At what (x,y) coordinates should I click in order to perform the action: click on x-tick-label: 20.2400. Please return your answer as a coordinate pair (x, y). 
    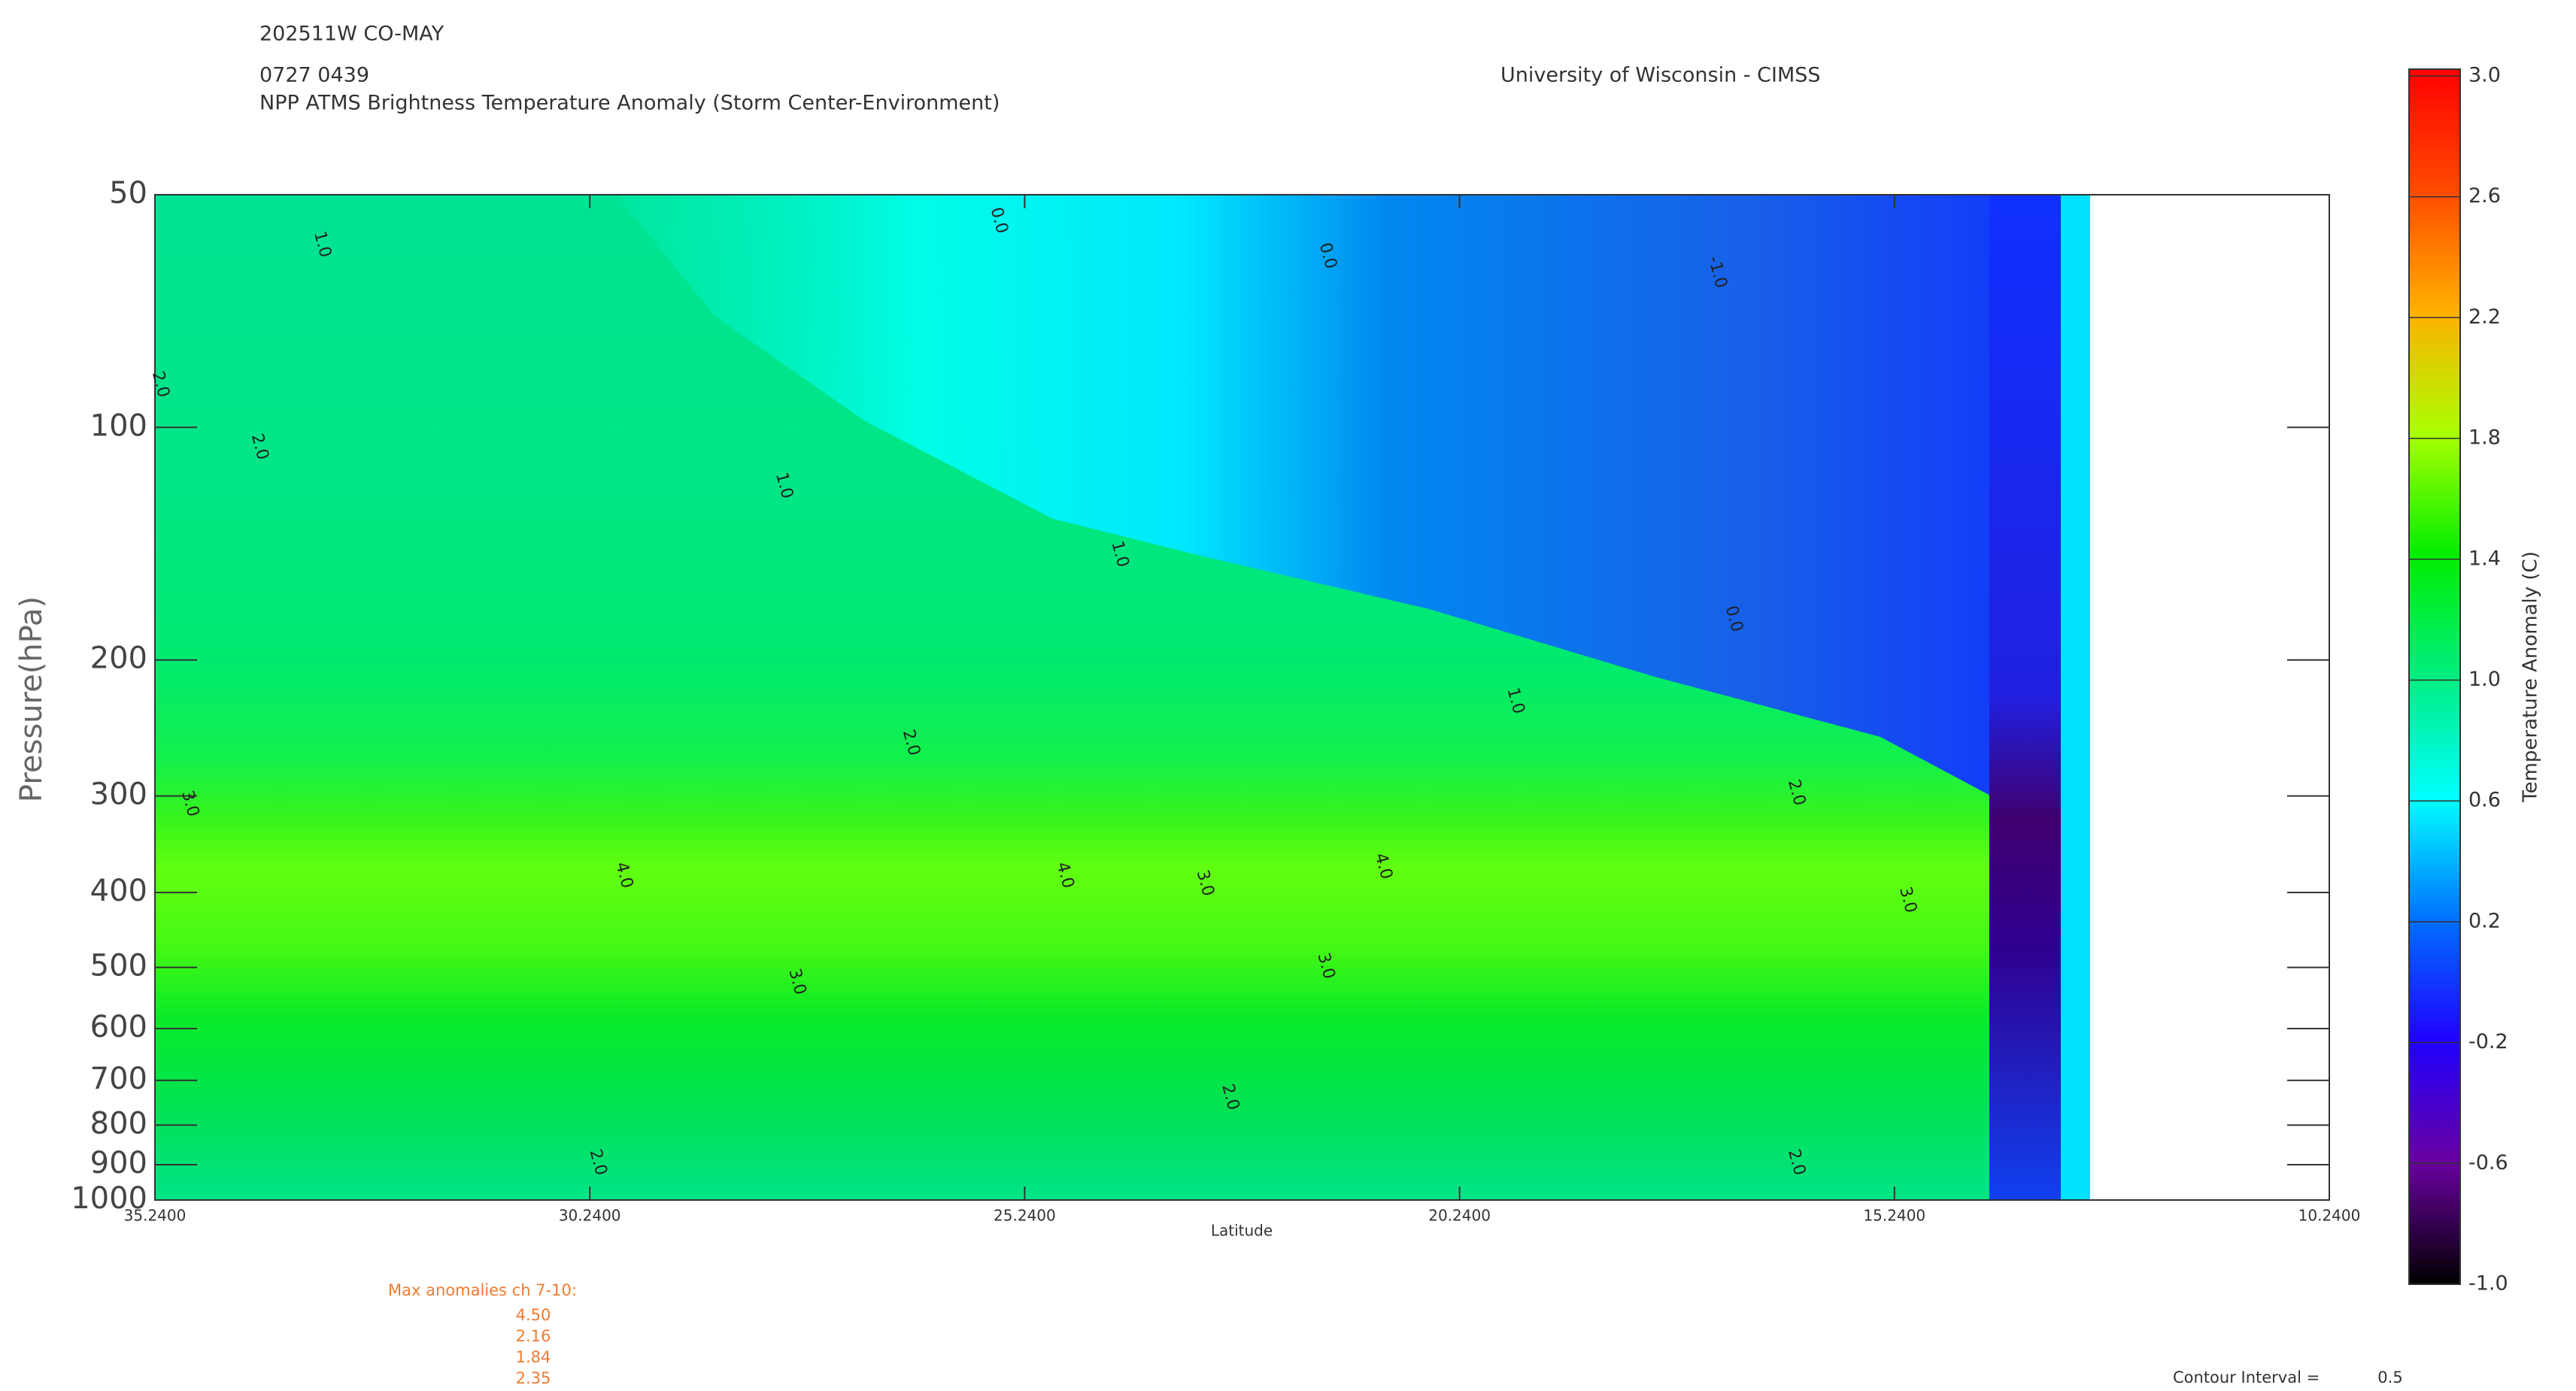
    Looking at the image, I should click on (1459, 1216).